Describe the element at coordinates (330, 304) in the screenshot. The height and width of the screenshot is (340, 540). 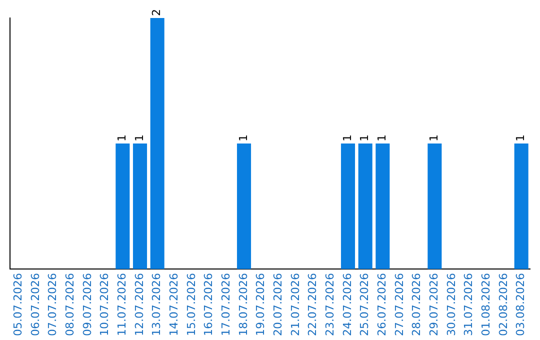
I see `x-tick-label: 23.07.2026` at that location.